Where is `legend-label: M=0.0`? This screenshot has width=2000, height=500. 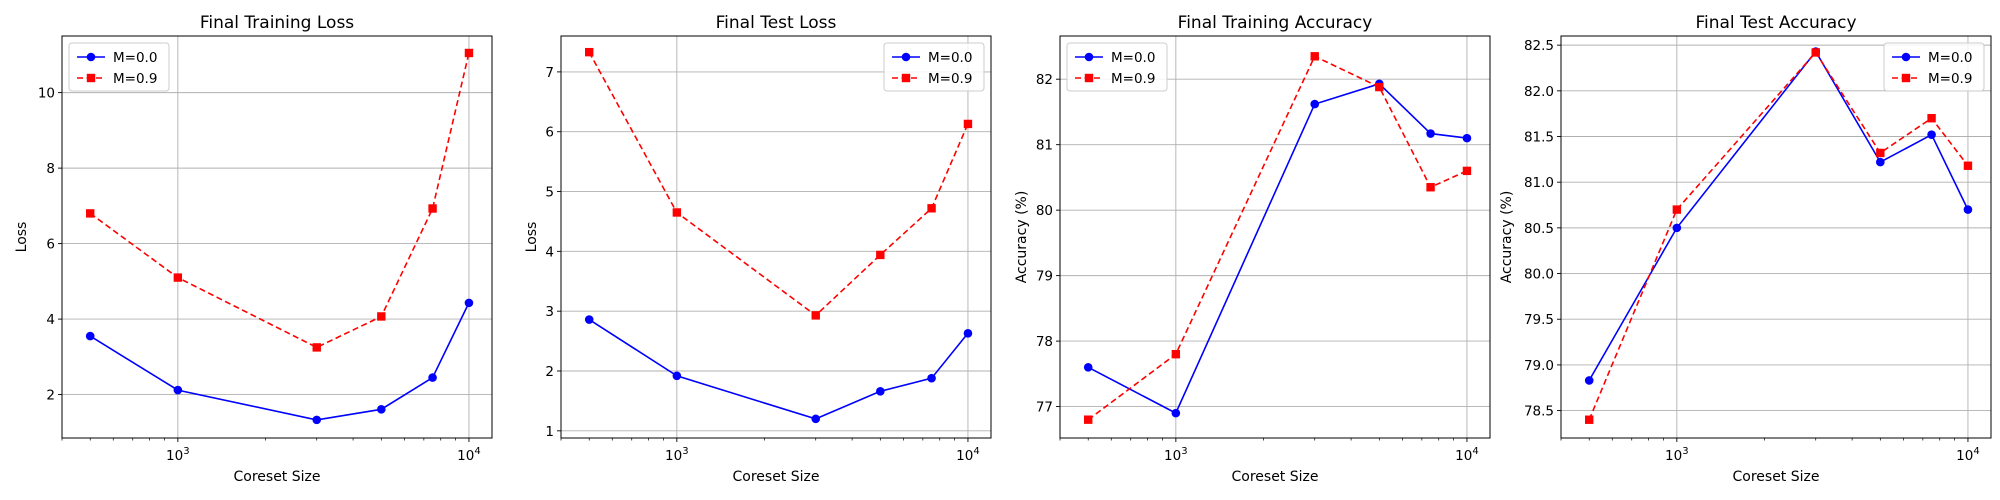 legend-label: M=0.0 is located at coordinates (135, 58).